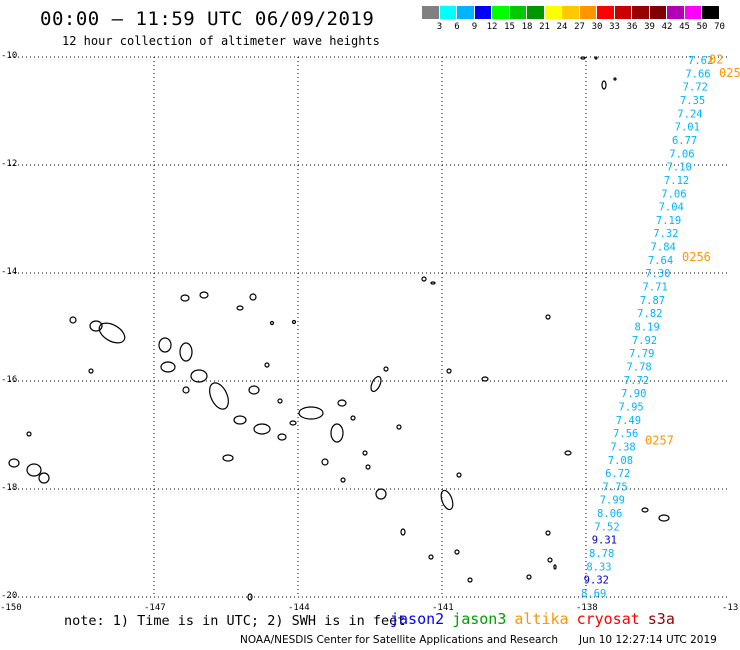 The image size is (740, 650). Describe the element at coordinates (544, 27) in the screenshot. I see `colorbar-label: 21` at that location.